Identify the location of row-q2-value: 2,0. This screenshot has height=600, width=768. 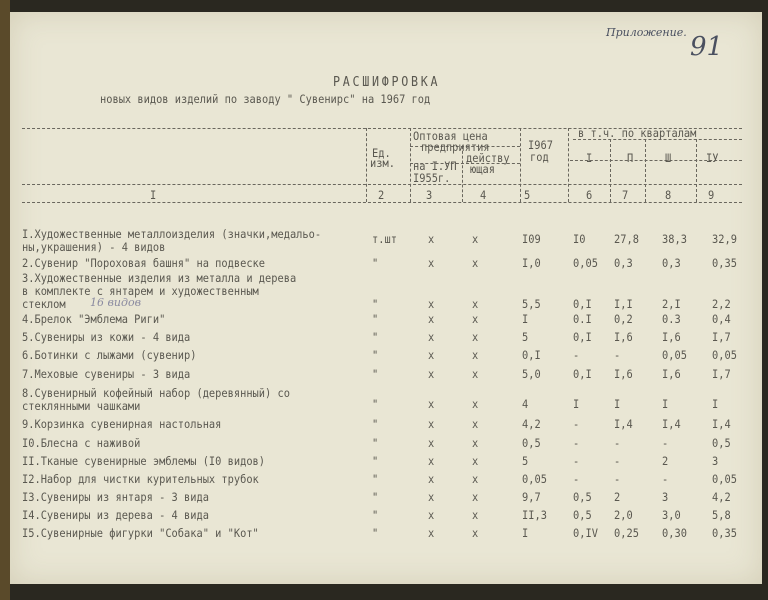
(623, 515).